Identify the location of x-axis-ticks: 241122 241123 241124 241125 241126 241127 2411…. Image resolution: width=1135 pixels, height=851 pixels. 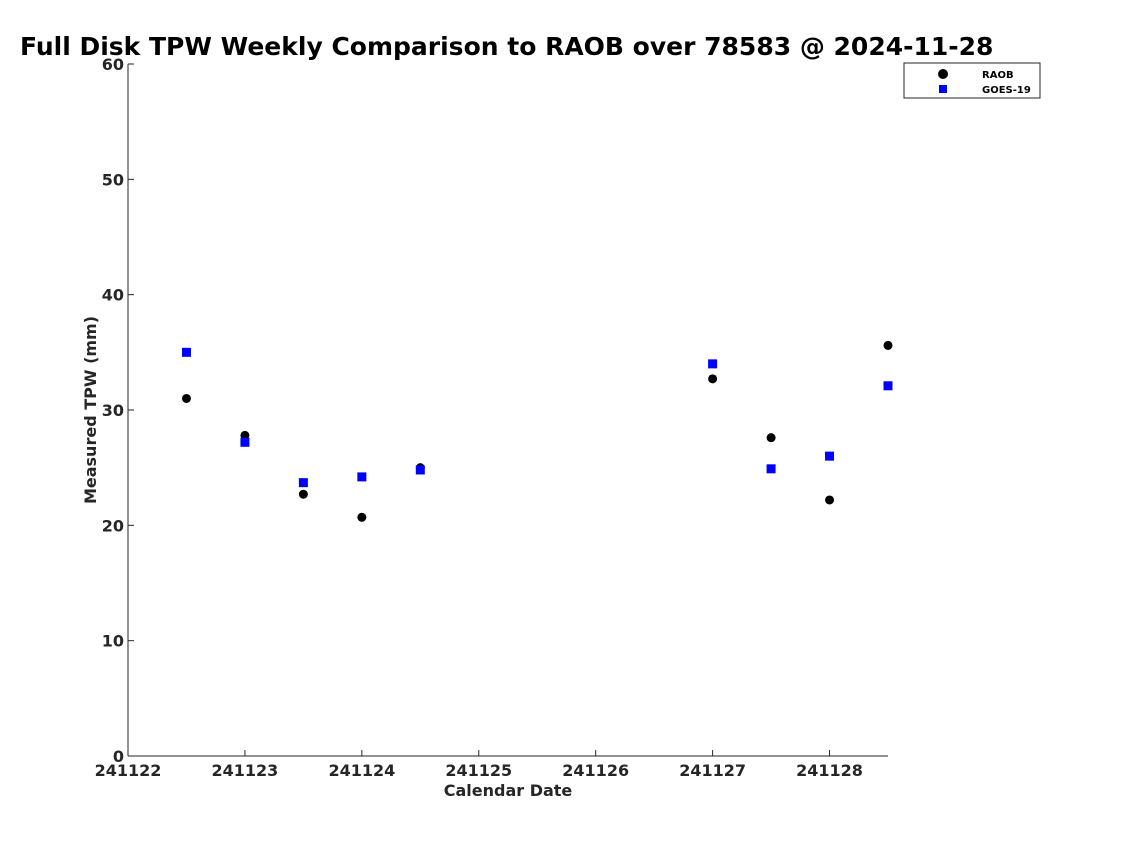
(479, 765).